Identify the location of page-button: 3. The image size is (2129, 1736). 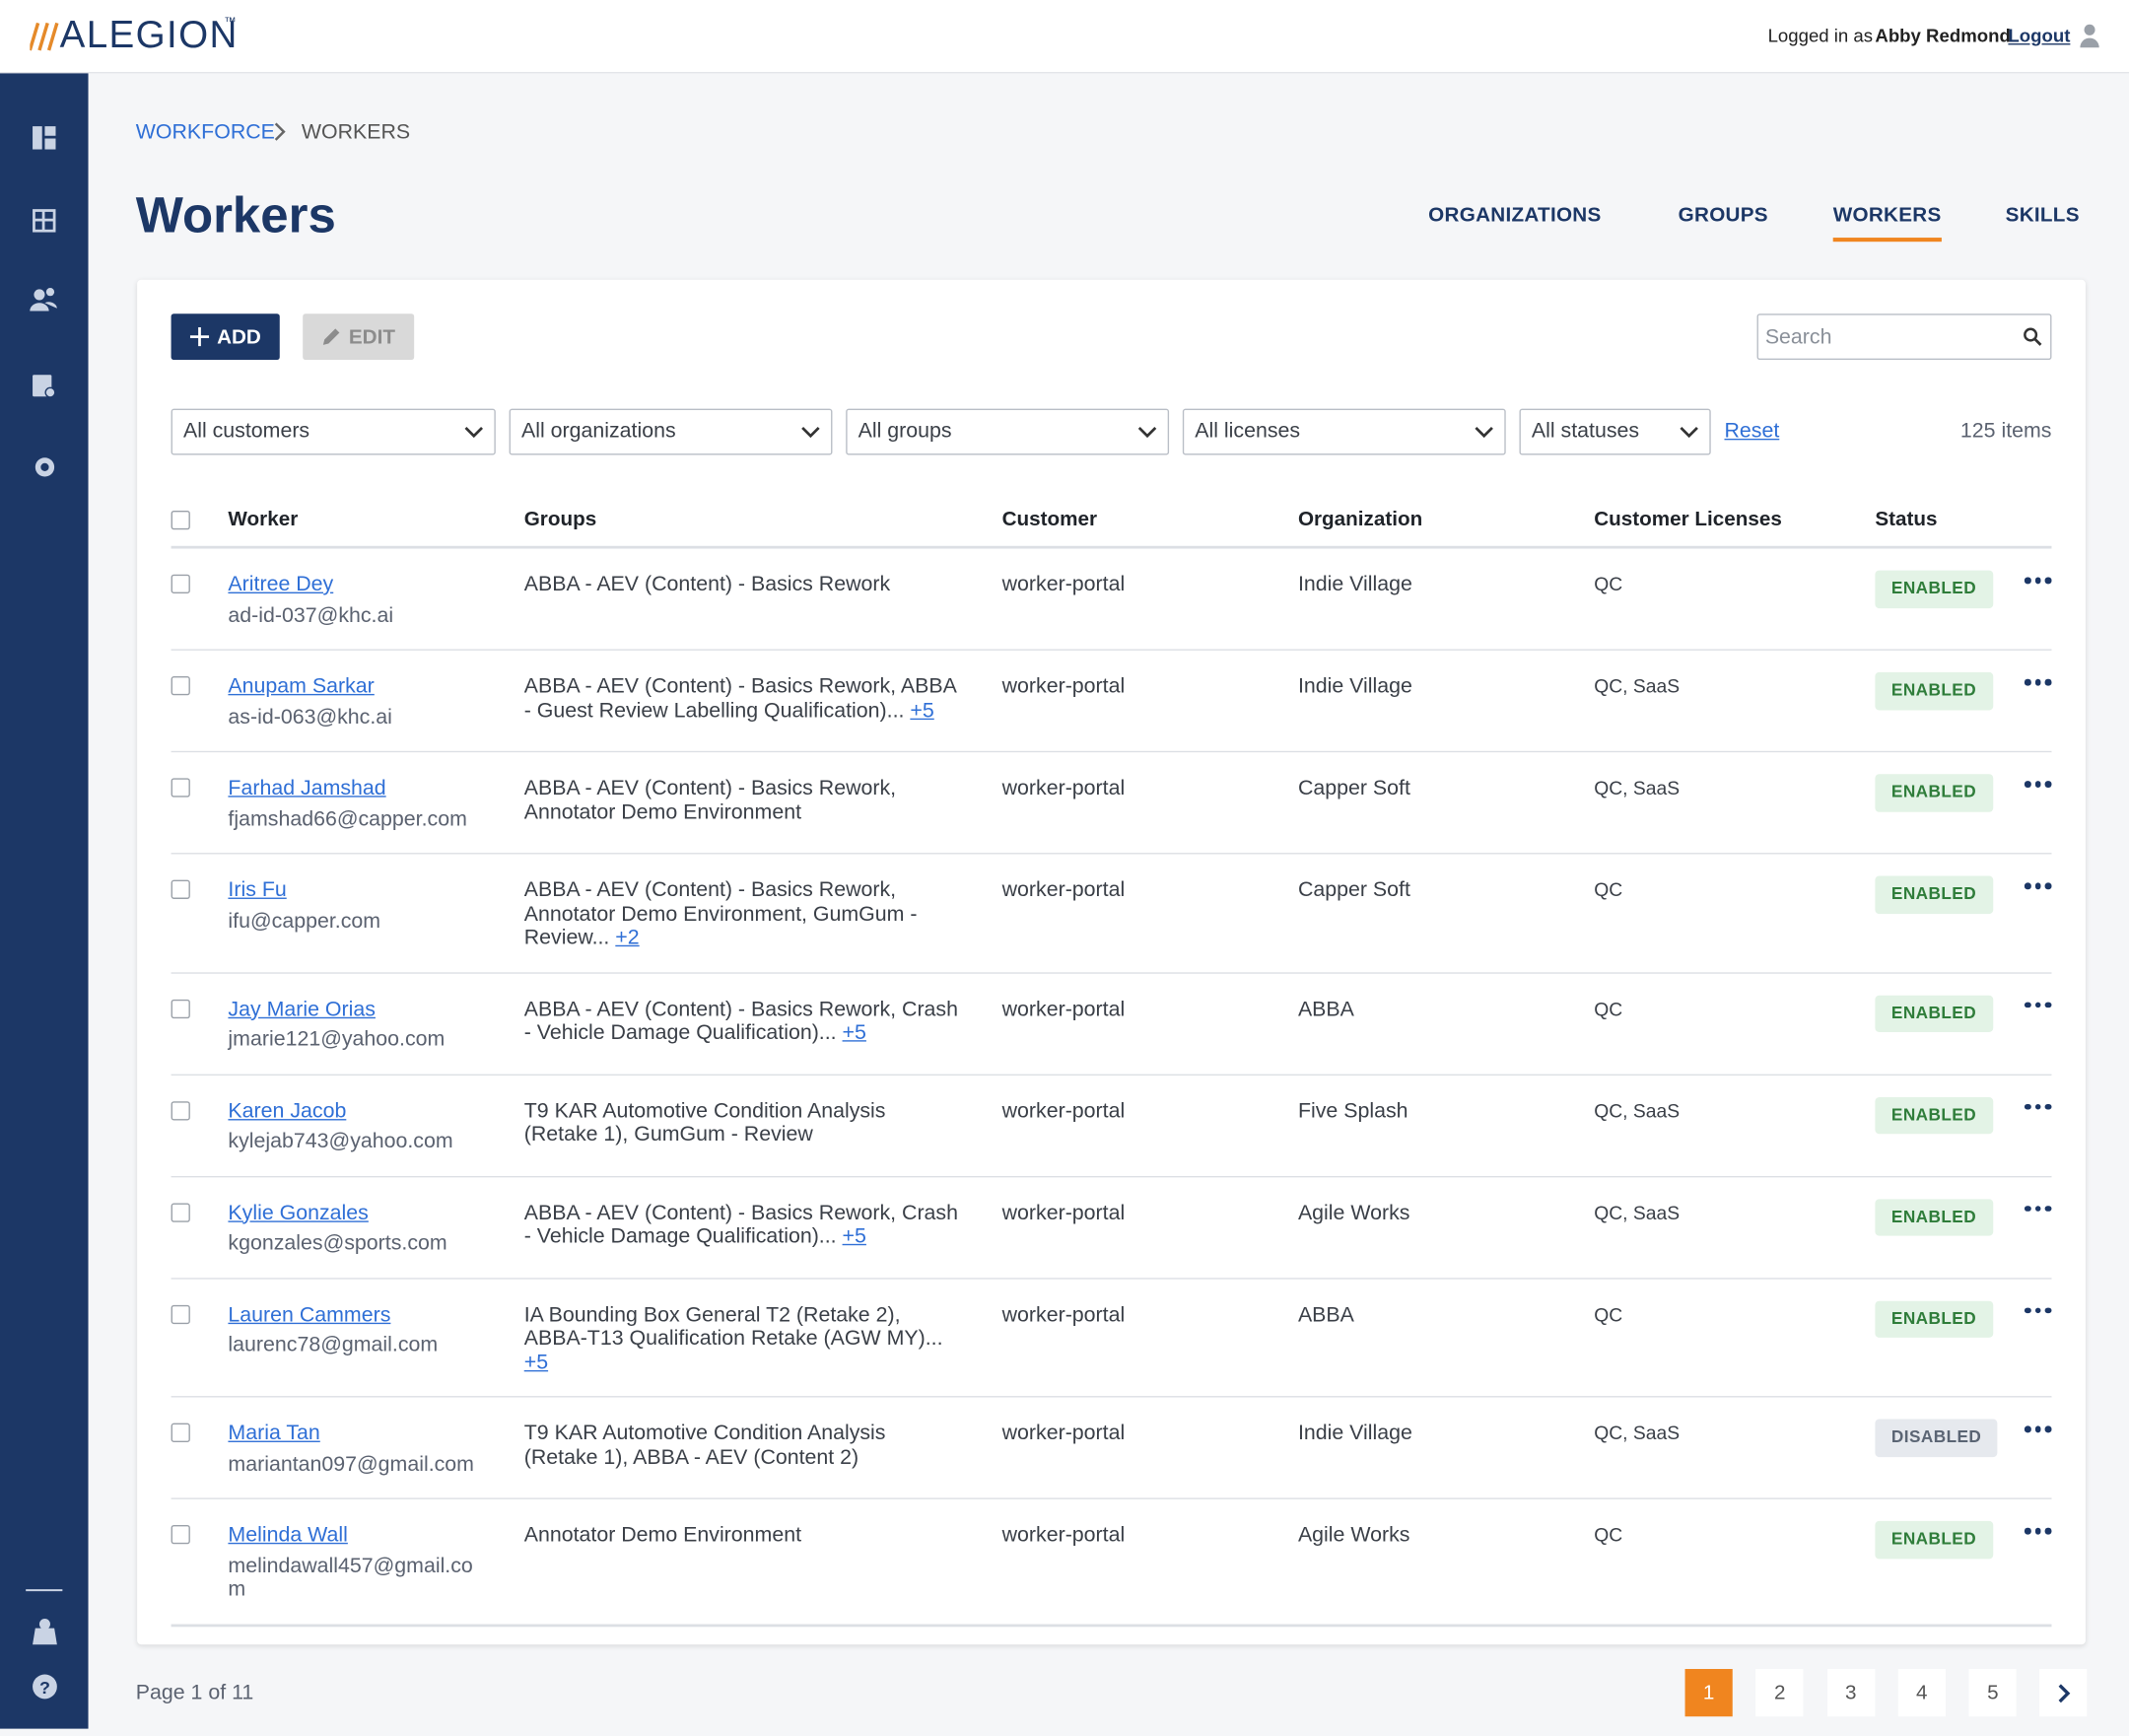
(1850, 1693).